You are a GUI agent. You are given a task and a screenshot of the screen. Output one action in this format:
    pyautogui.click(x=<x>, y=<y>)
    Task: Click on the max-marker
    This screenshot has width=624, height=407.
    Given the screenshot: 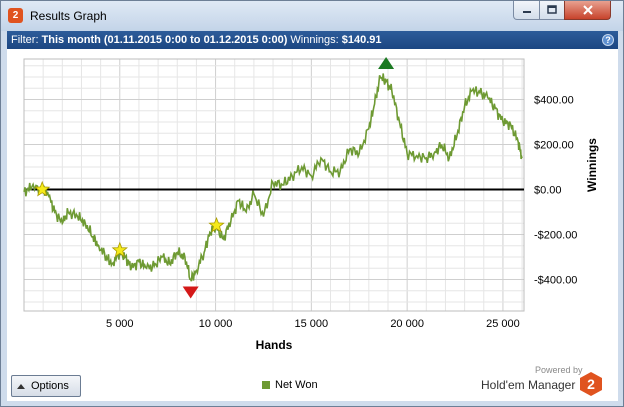 What is the action you would take?
    pyautogui.click(x=386, y=63)
    